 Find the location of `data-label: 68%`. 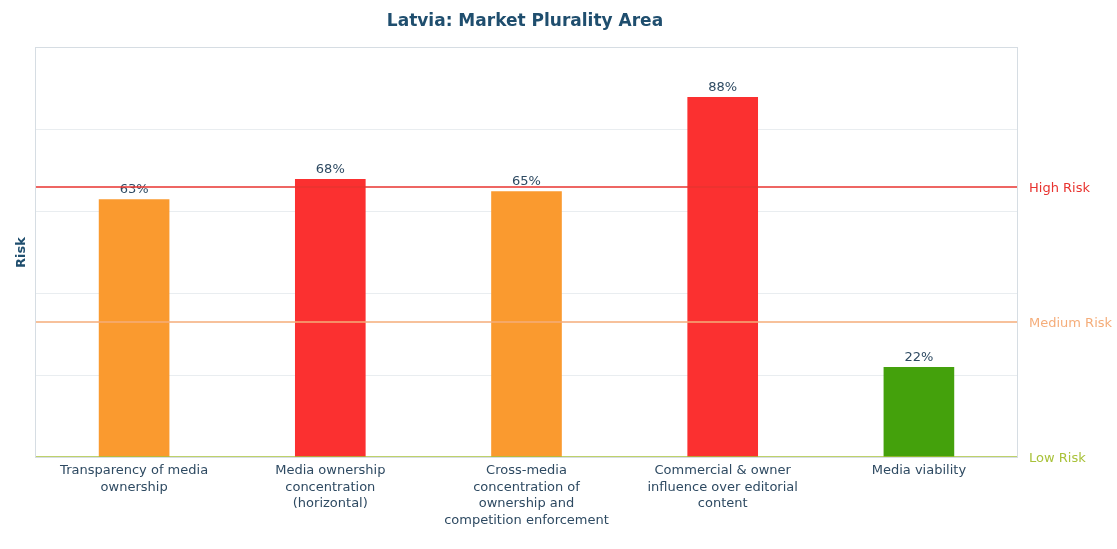

data-label: 68% is located at coordinates (330, 168).